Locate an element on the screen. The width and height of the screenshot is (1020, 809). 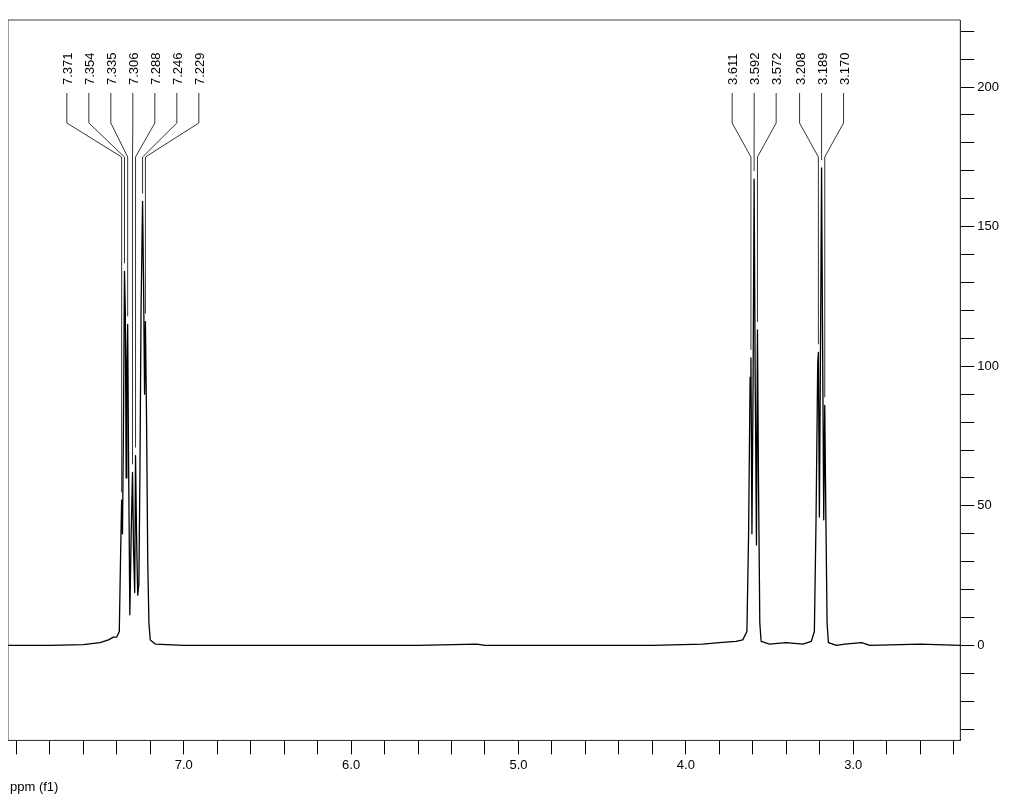
x-tick-label: 4.0 is located at coordinates (685, 764).